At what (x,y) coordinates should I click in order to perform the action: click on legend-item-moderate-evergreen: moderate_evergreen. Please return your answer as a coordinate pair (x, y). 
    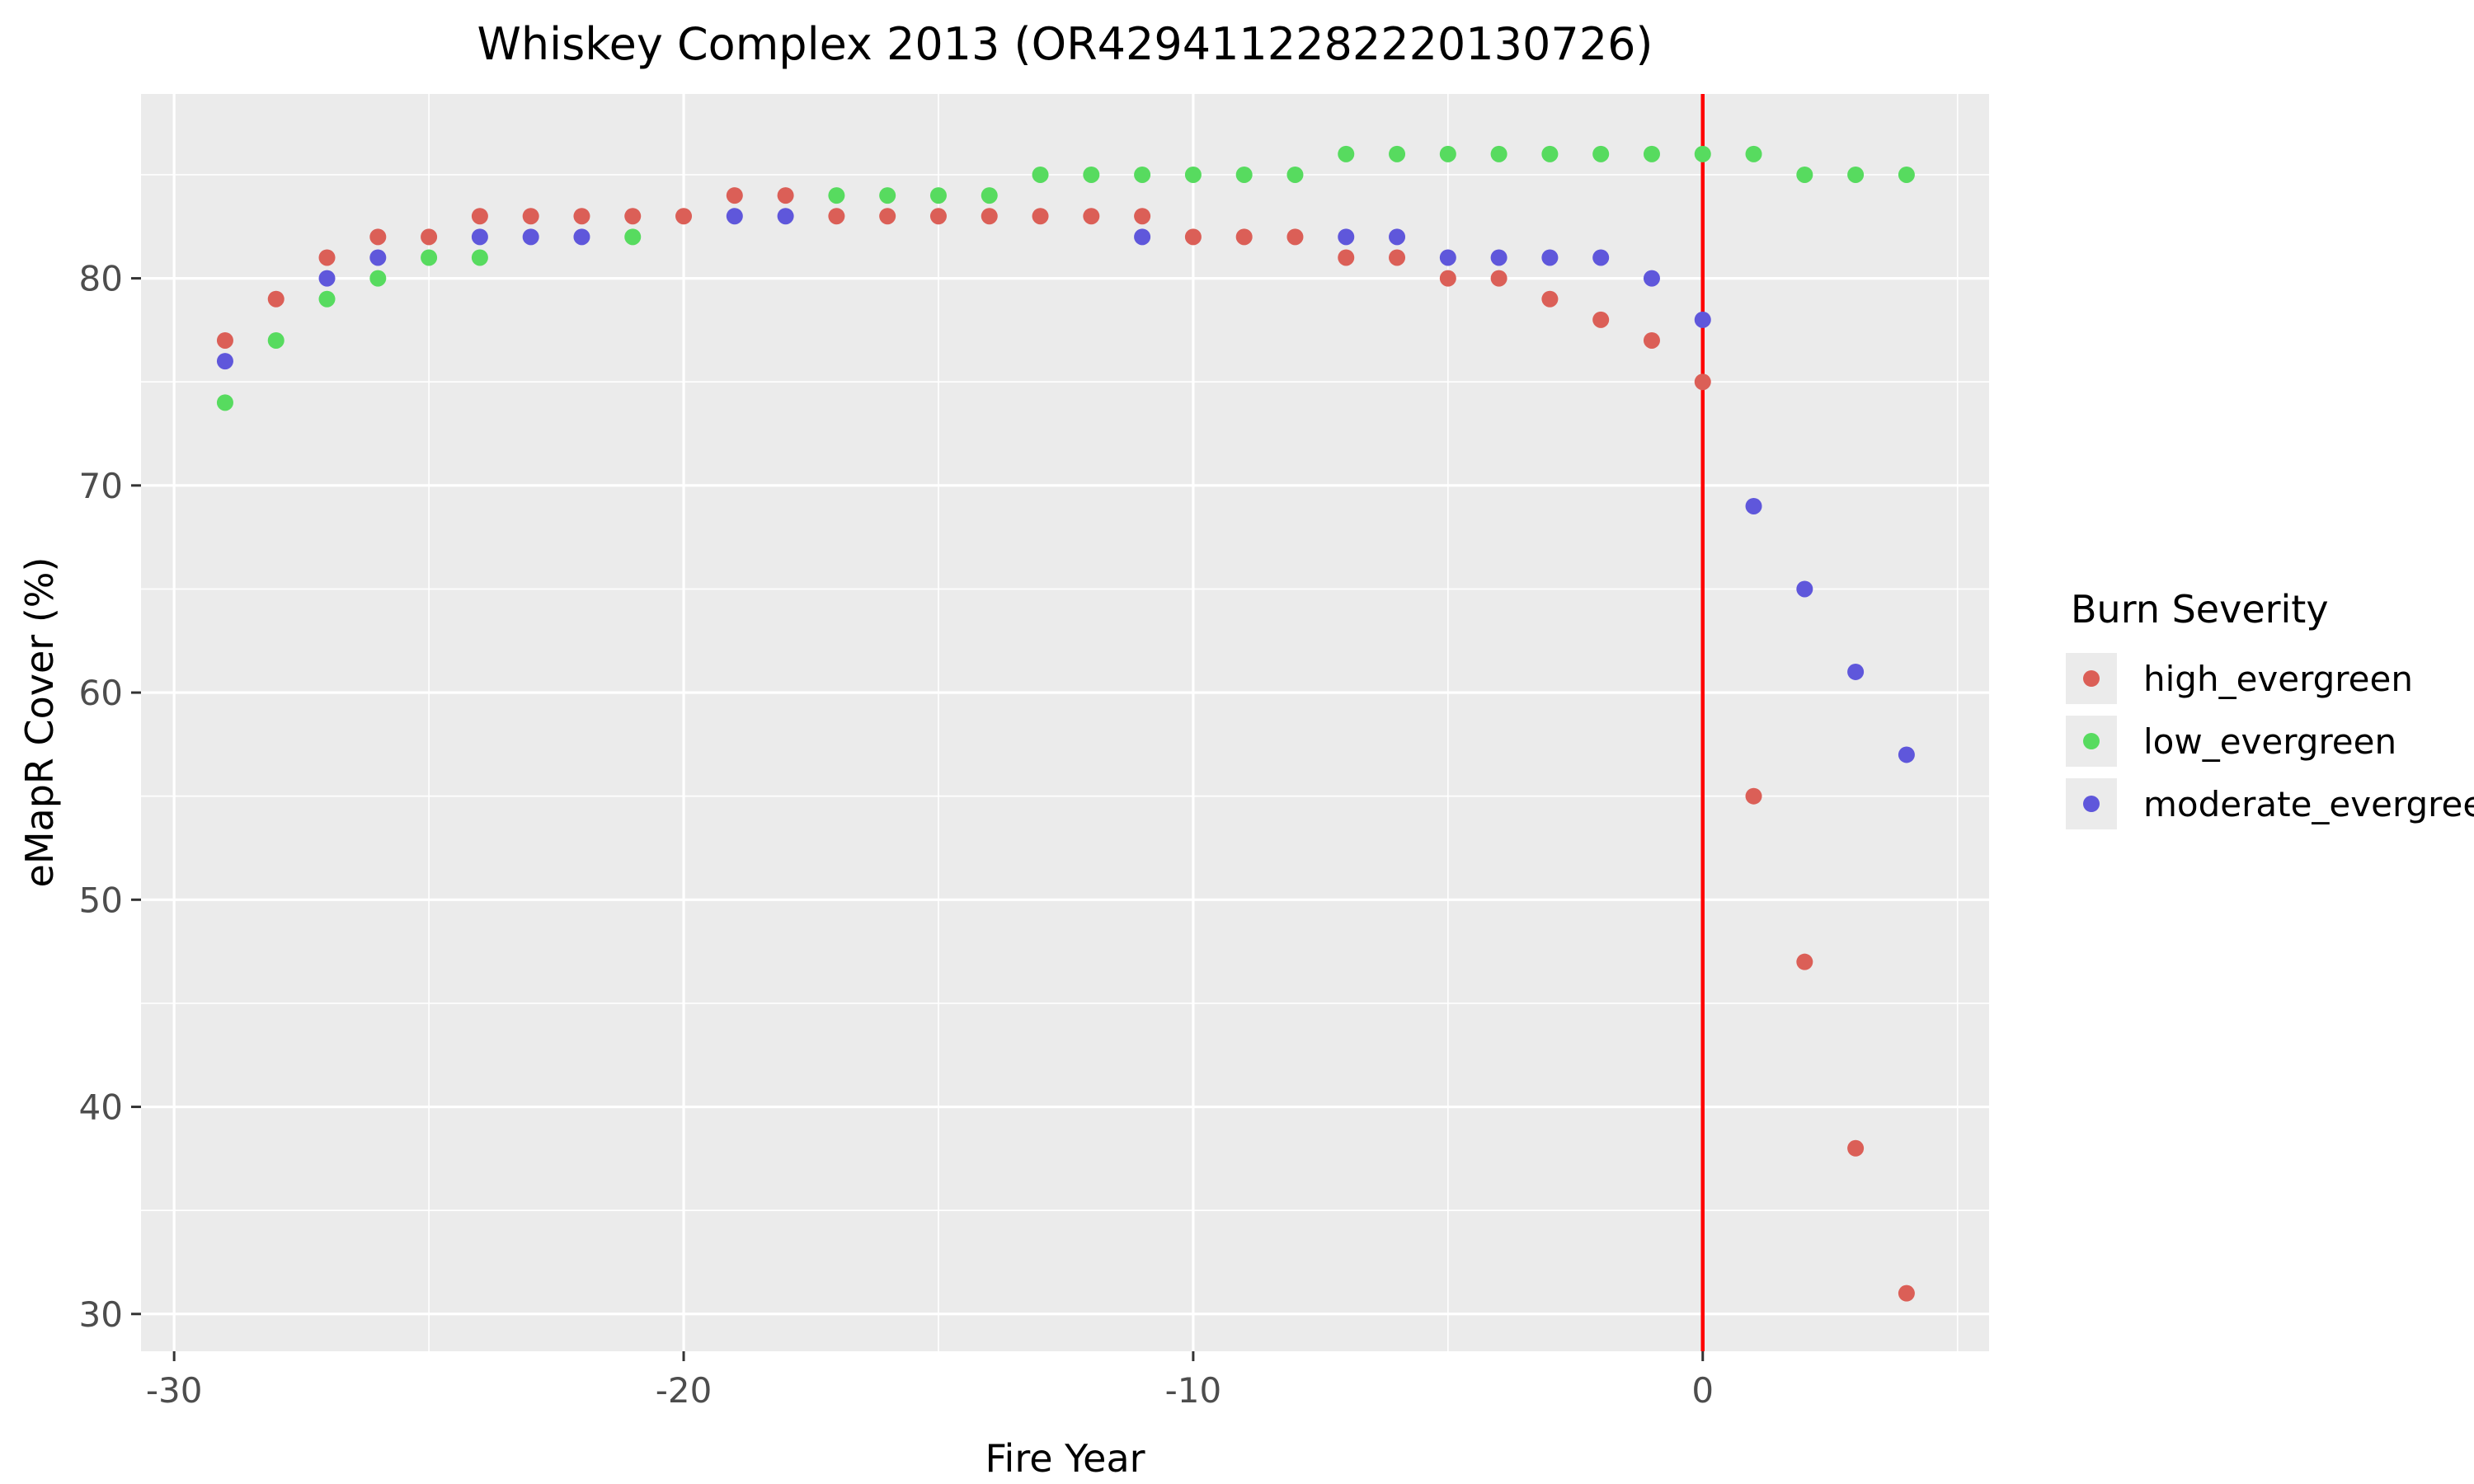
    Looking at the image, I should click on (2270, 803).